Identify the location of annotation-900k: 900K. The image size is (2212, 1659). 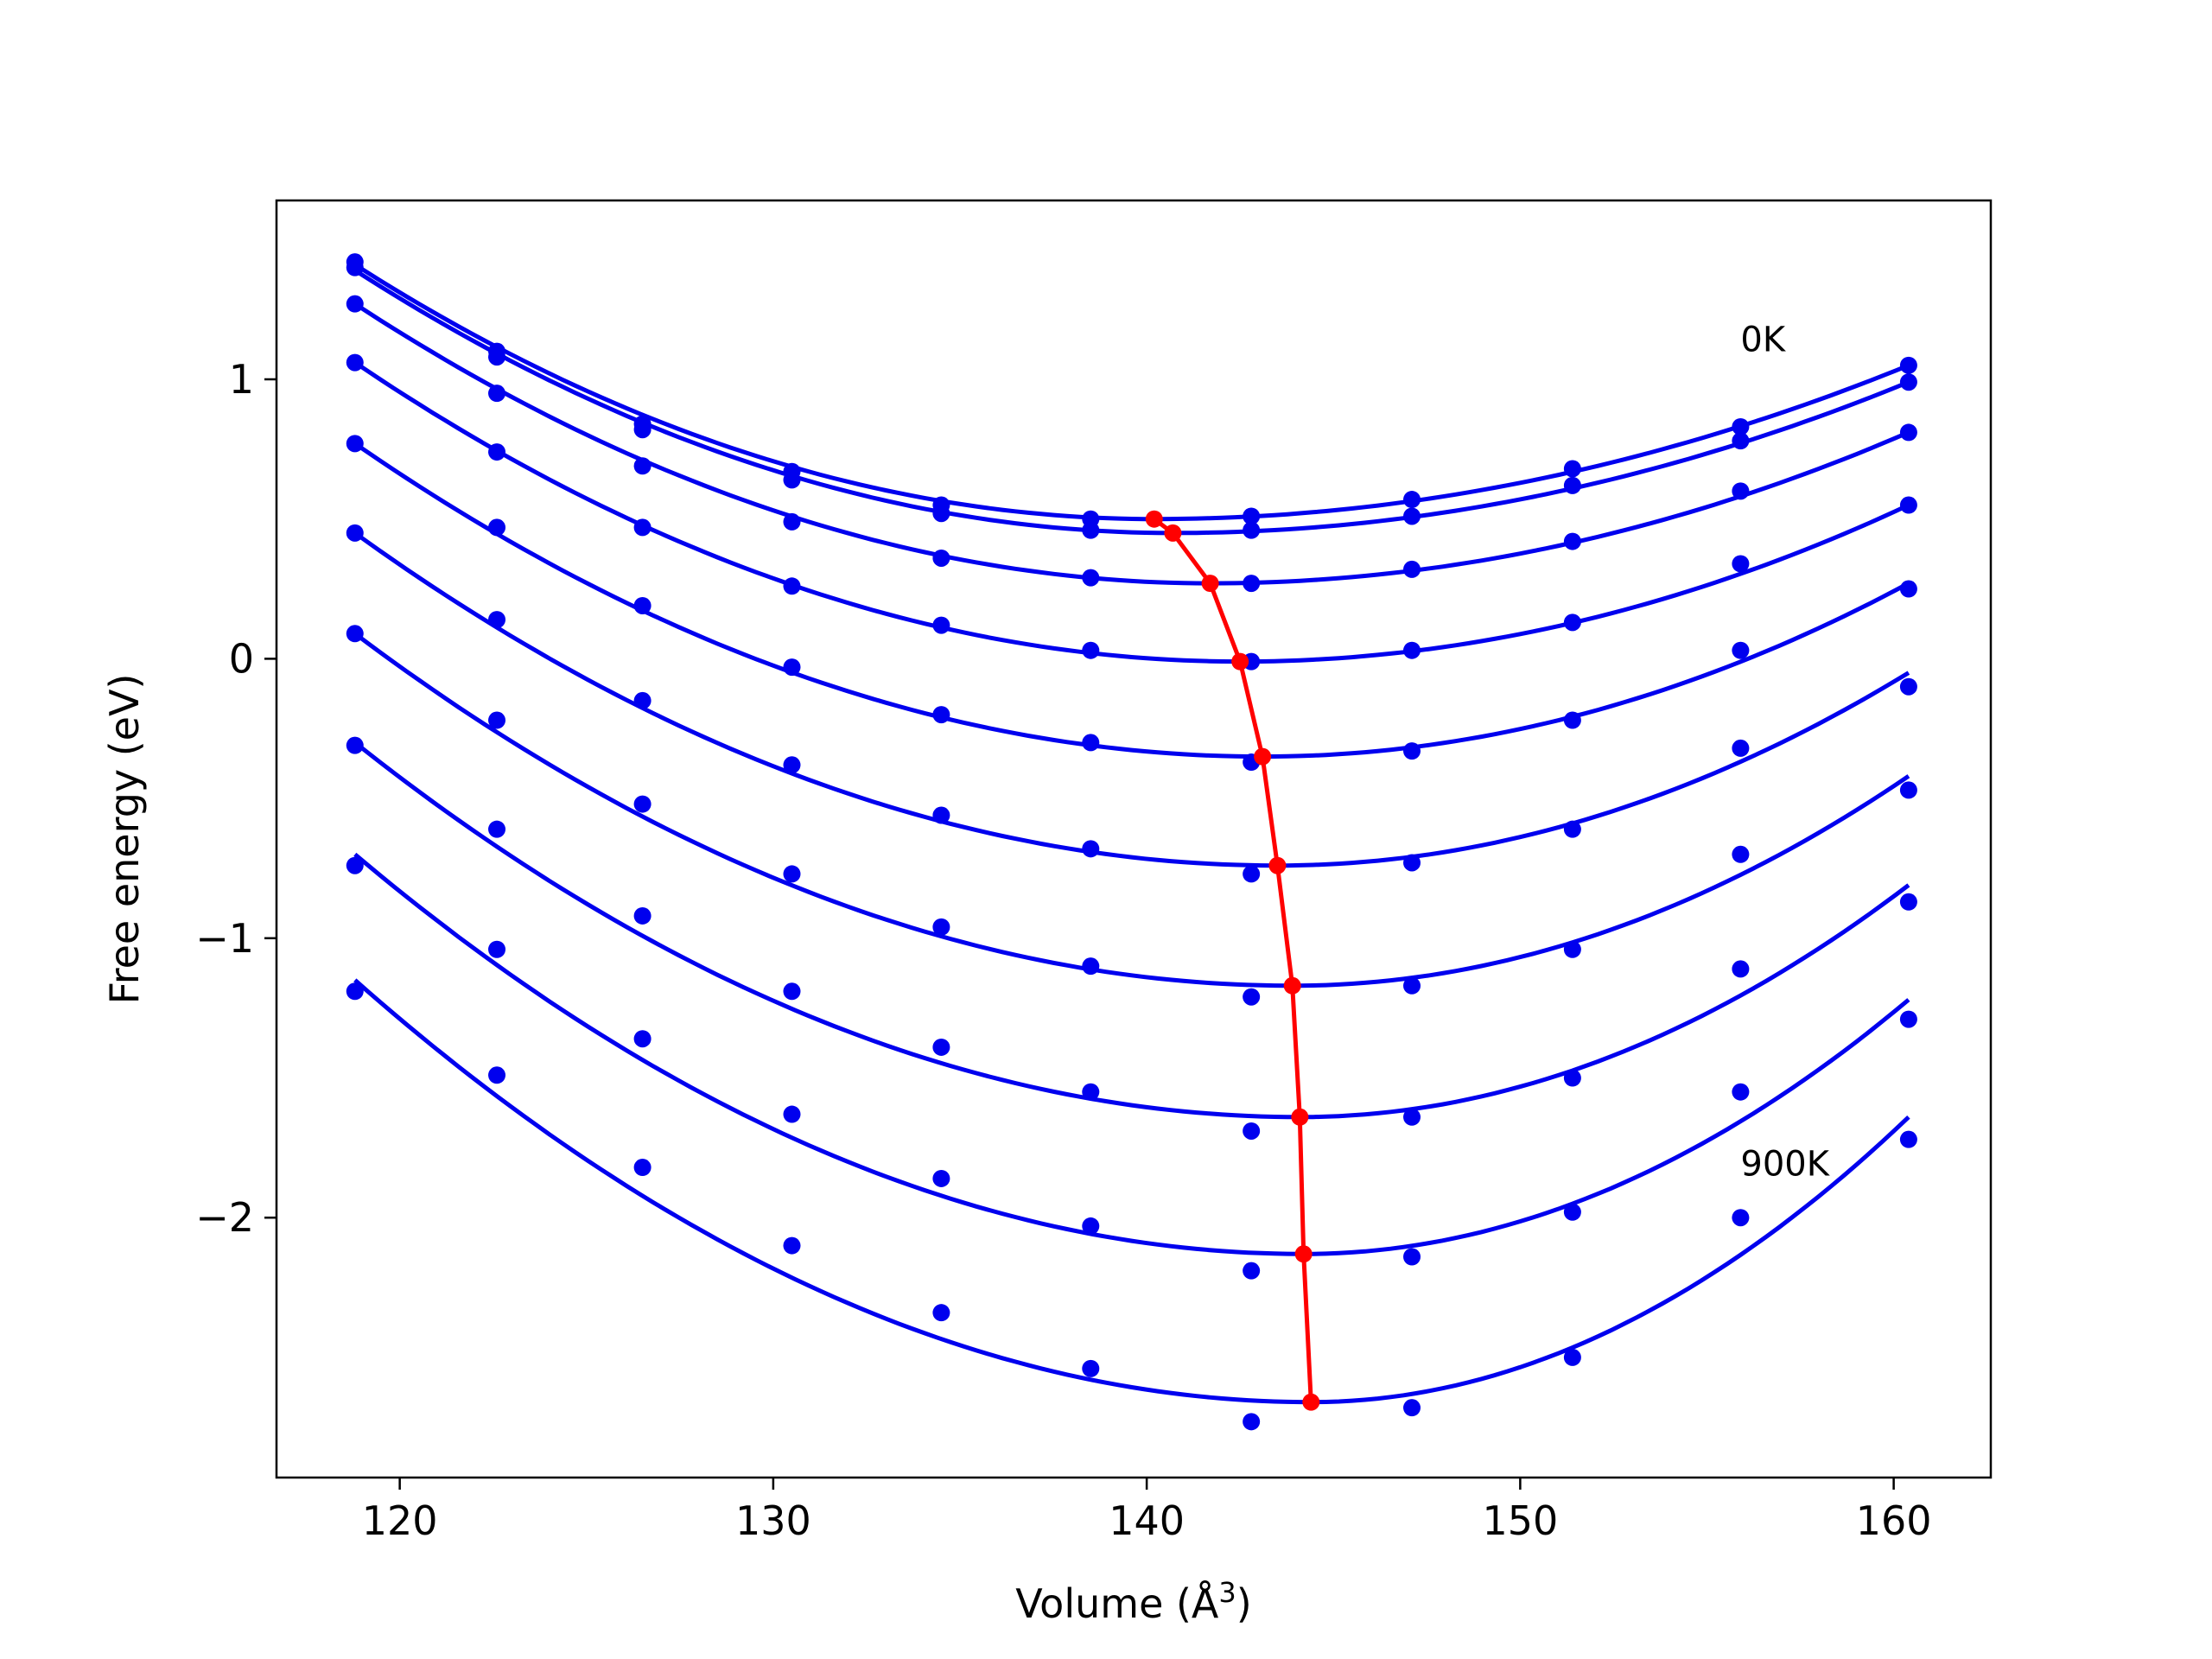
(1785, 1165).